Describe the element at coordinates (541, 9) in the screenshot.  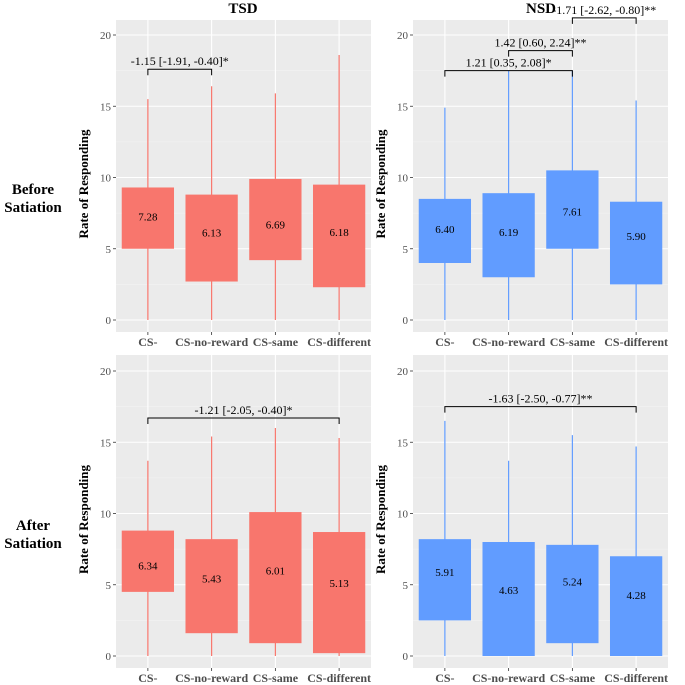
I see `column-title-nsd: NSD` at that location.